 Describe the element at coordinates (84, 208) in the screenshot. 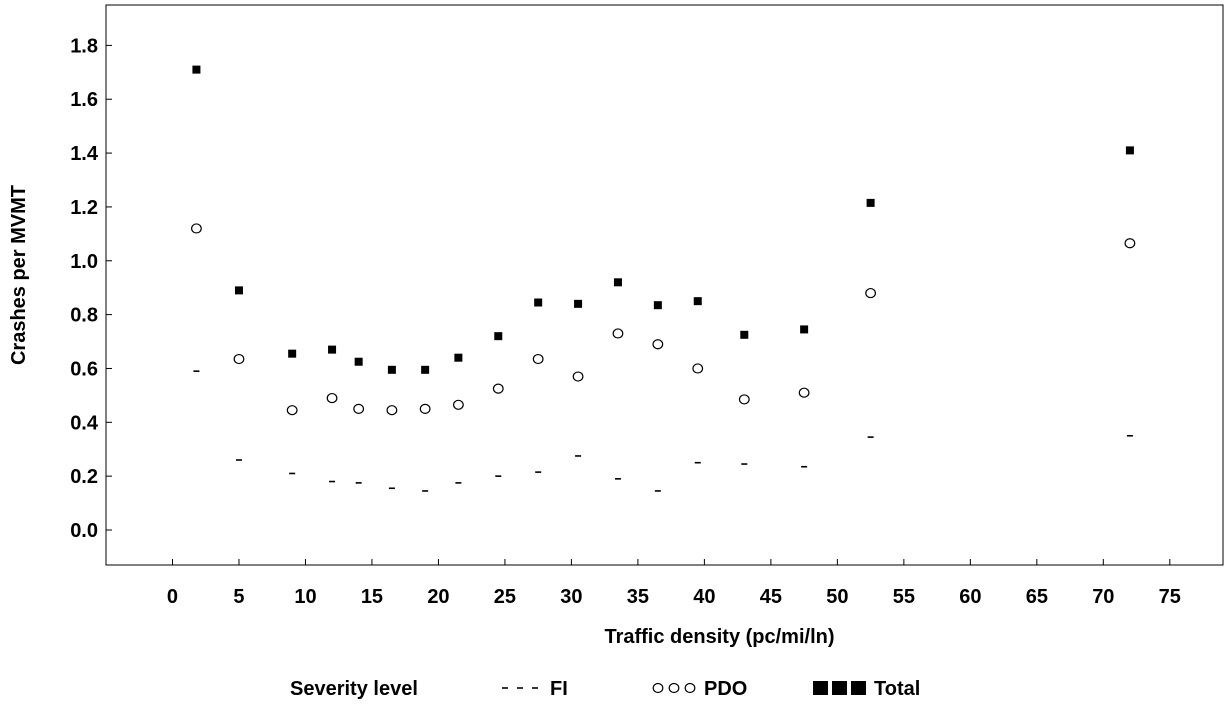

I see `y-tick-label: 1.2` at that location.